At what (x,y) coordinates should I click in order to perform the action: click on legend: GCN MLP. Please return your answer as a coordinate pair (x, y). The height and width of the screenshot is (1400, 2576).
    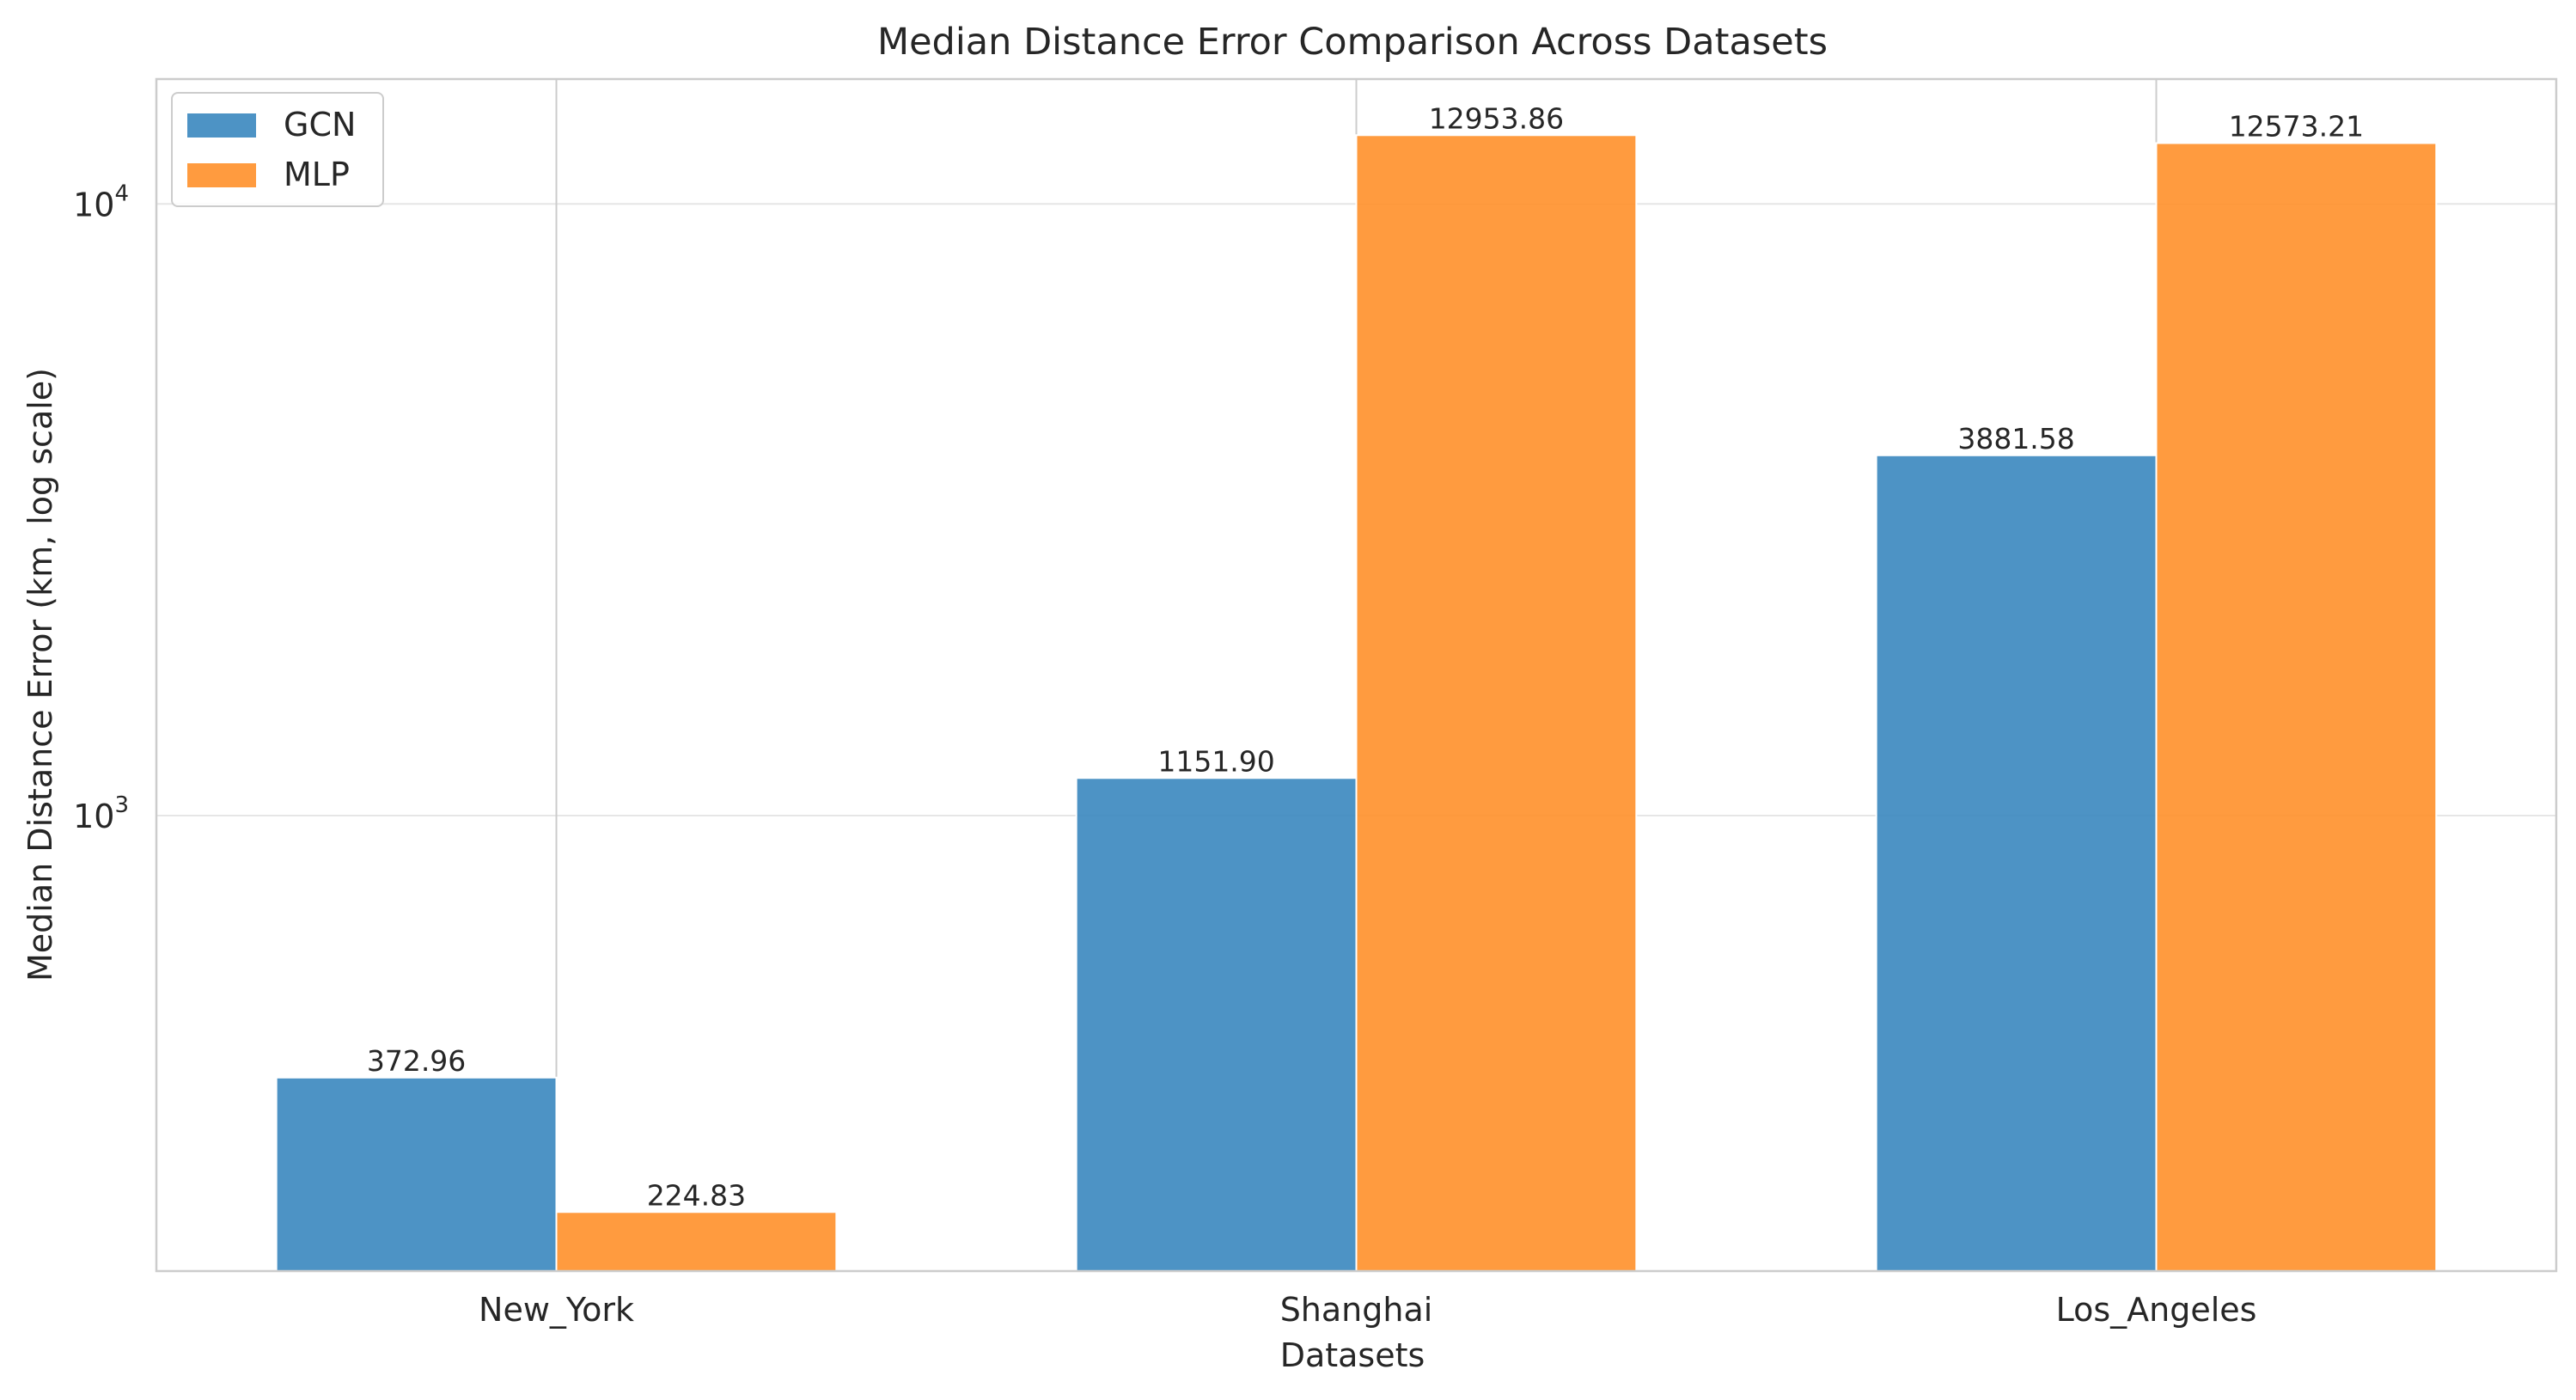
    Looking at the image, I should click on (277, 149).